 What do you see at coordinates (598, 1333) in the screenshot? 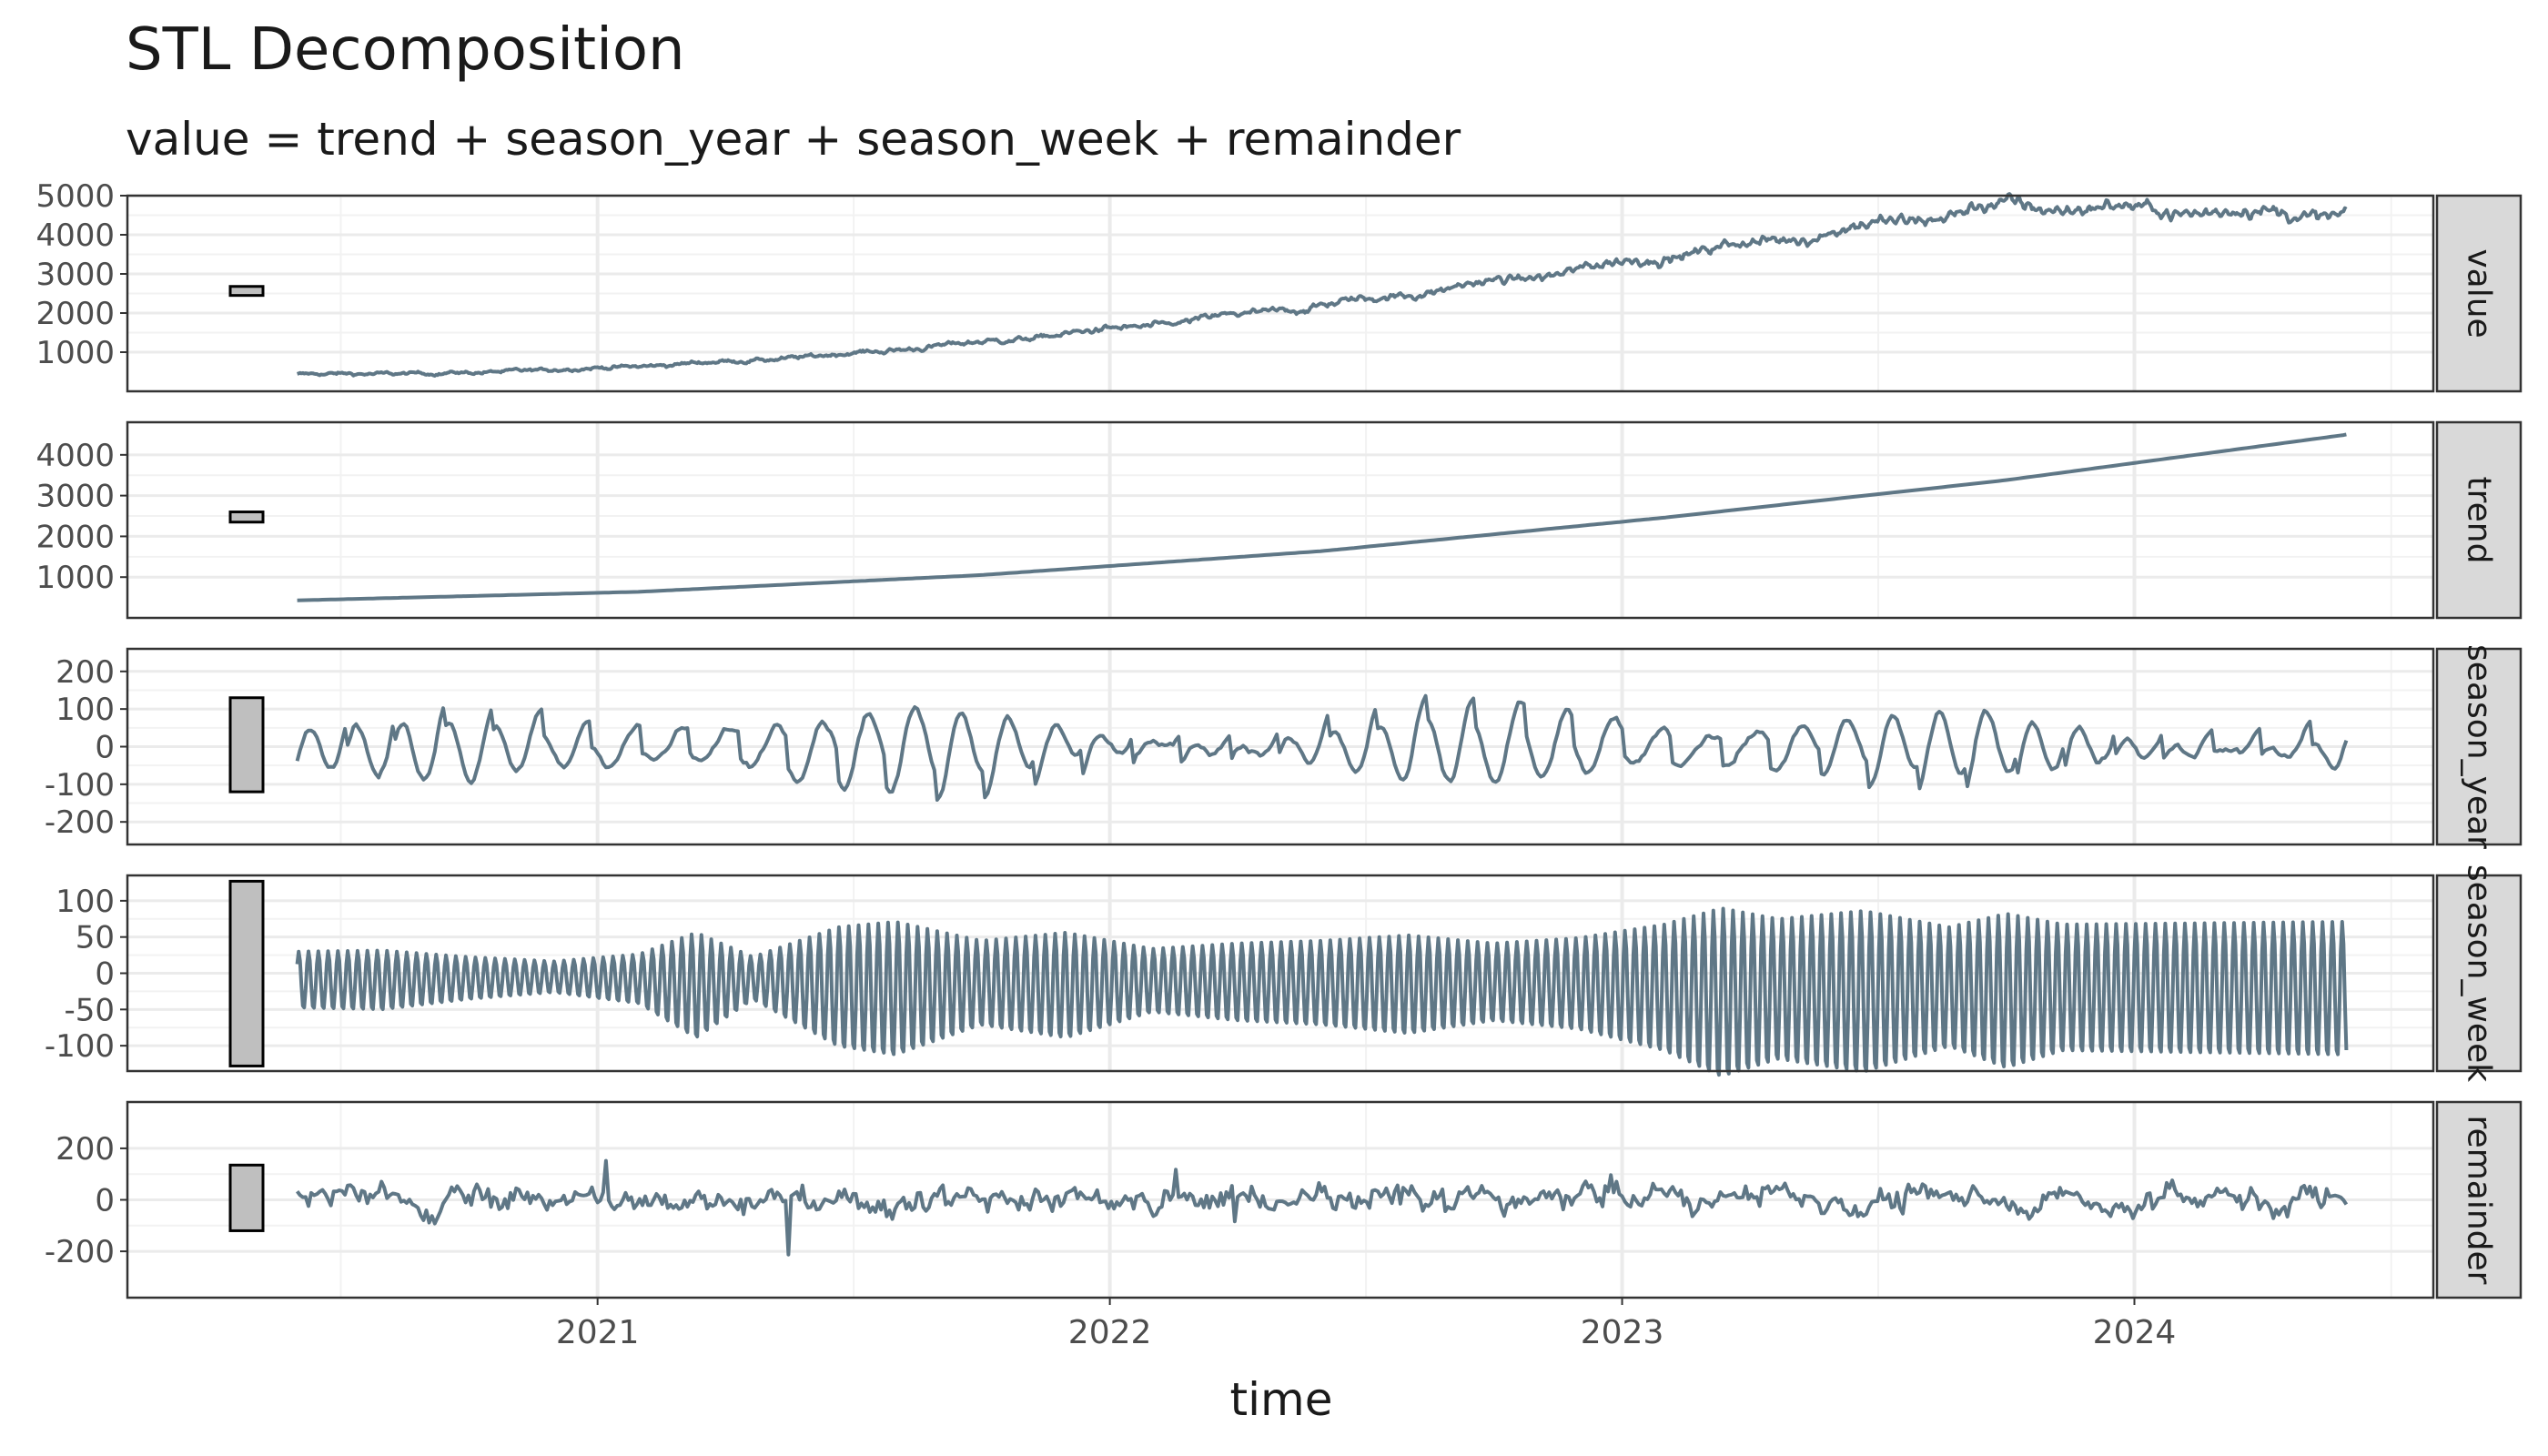
I see `x-tick-label: 2021` at bounding box center [598, 1333].